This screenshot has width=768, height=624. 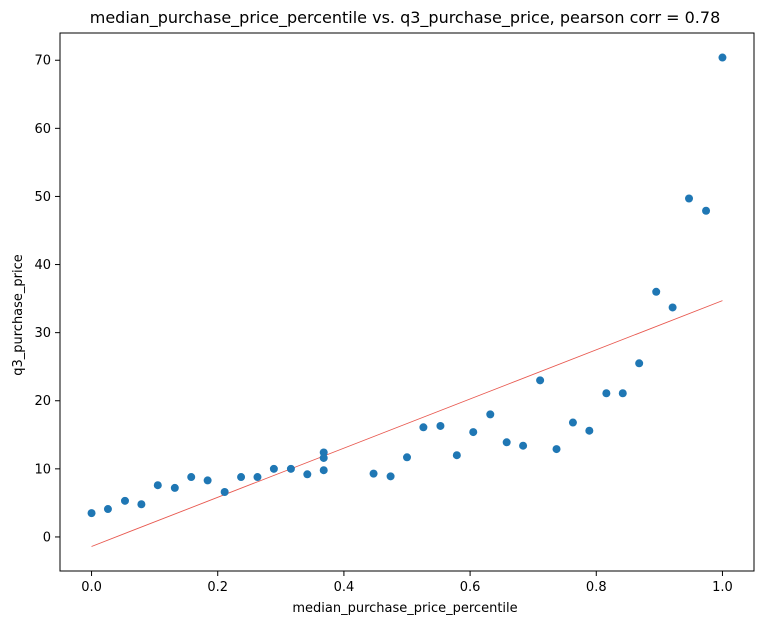 What do you see at coordinates (91, 587) in the screenshot?
I see `x-tick-label: 0.0` at bounding box center [91, 587].